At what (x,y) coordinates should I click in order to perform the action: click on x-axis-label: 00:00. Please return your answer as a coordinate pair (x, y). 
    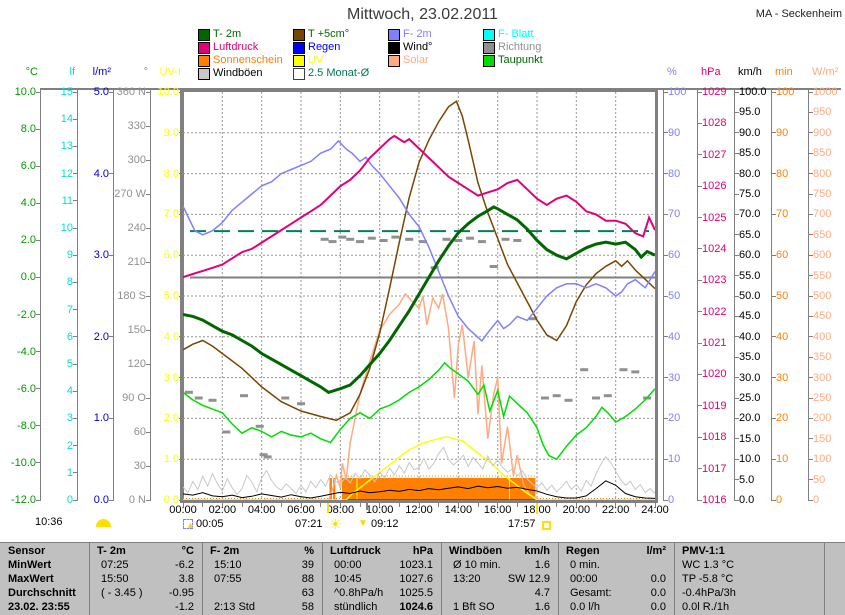
    Looking at the image, I should click on (183, 510).